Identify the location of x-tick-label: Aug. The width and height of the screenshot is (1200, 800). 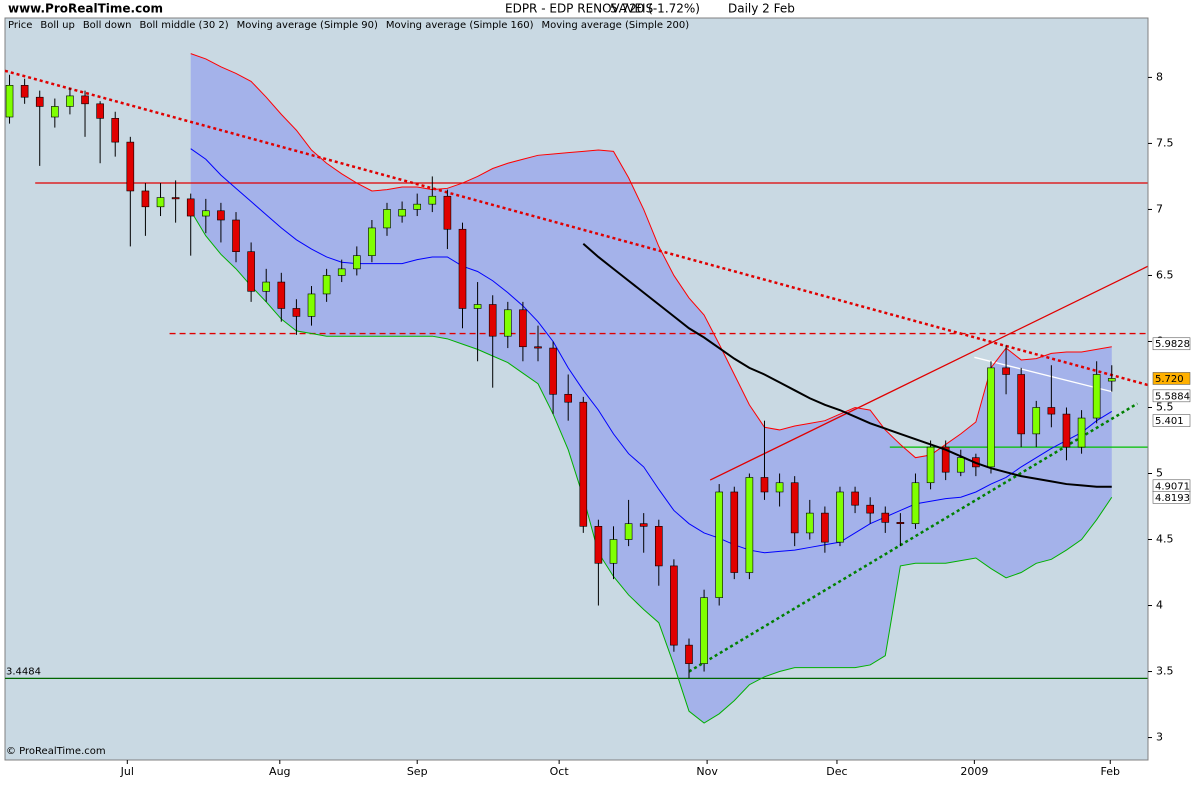
(279, 771).